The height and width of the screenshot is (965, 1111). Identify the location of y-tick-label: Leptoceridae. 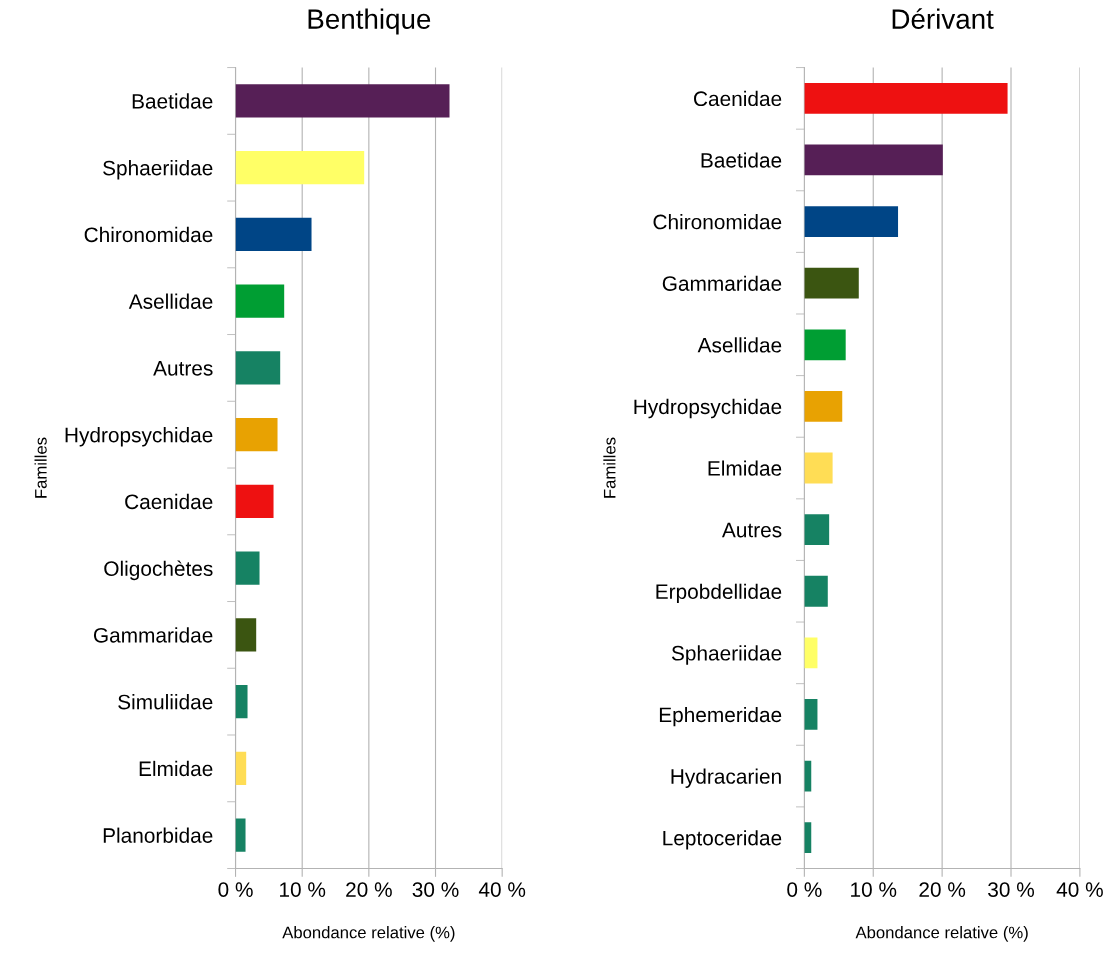
(722, 840).